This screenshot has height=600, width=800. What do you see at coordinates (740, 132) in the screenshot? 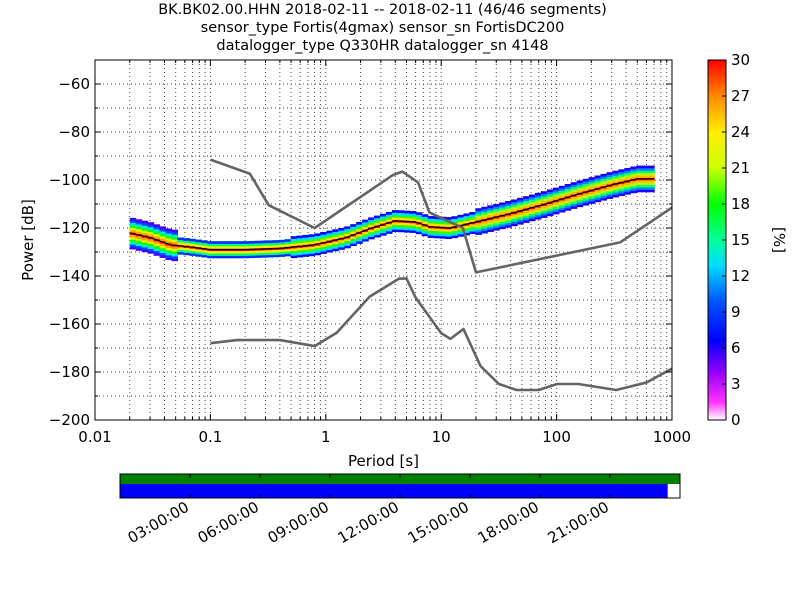
I see `colorbar-tick-label: 24` at bounding box center [740, 132].